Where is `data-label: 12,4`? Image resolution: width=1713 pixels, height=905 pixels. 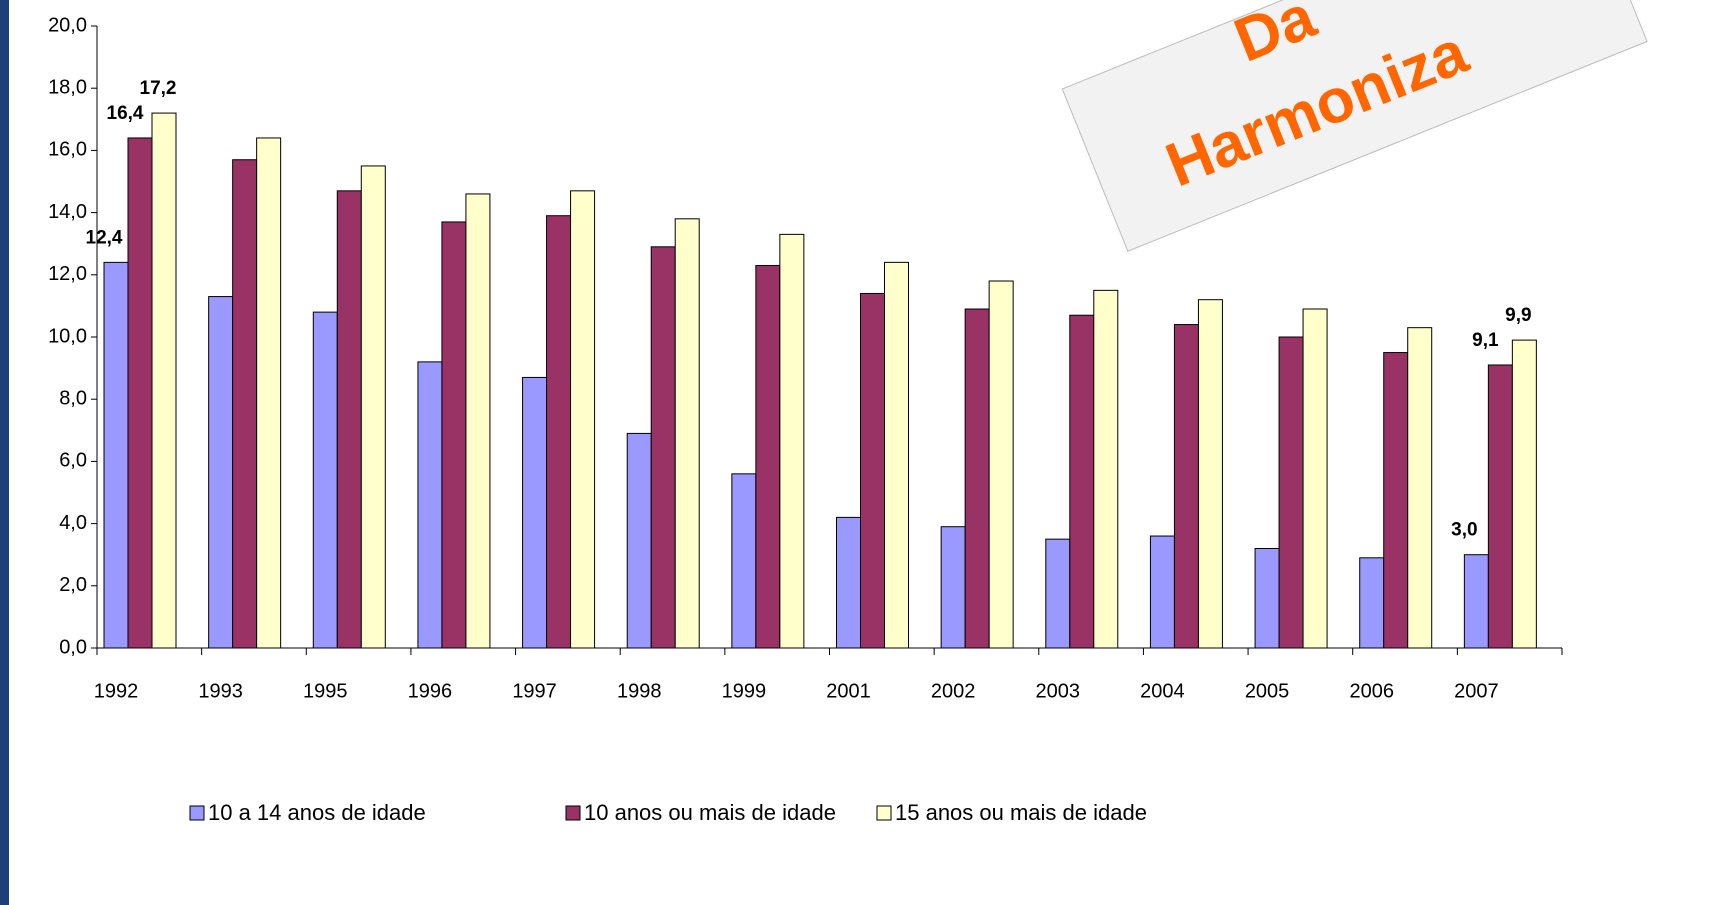 data-label: 12,4 is located at coordinates (104, 237).